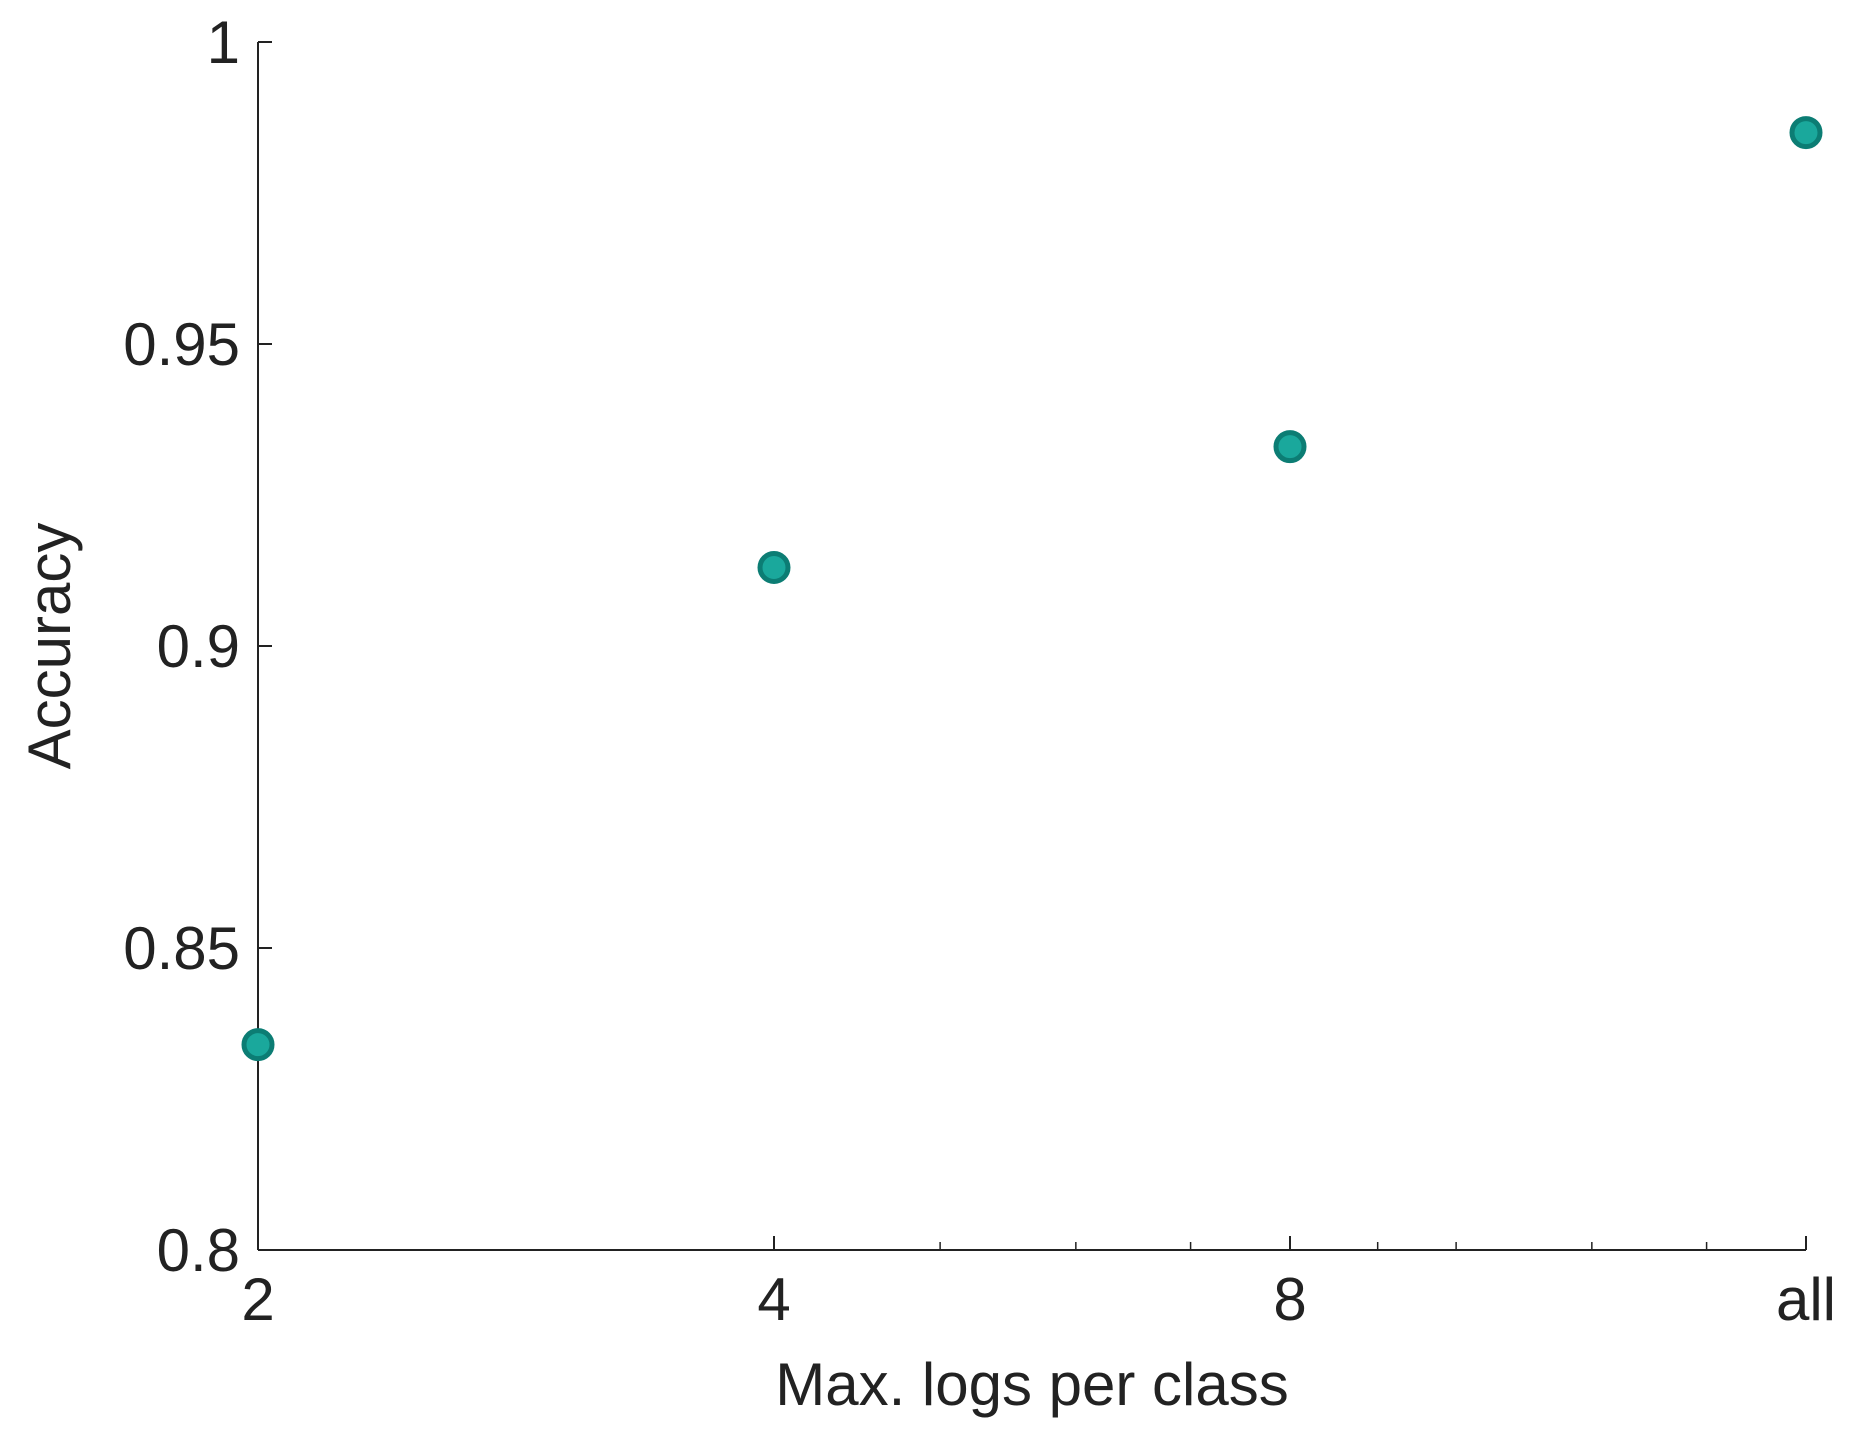 The width and height of the screenshot is (1856, 1442). Describe the element at coordinates (49, 646) in the screenshot. I see `y-axis-title: Accuracy` at that location.